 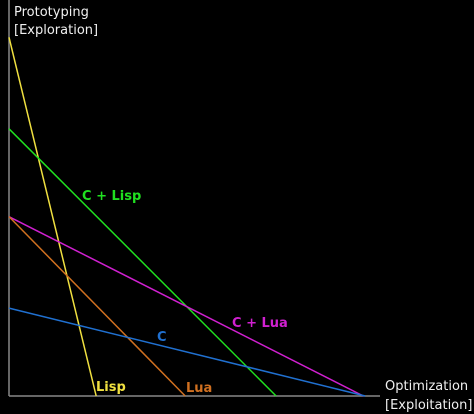 What do you see at coordinates (56, 30) in the screenshot?
I see `y-axis-label: [Exploration]` at bounding box center [56, 30].